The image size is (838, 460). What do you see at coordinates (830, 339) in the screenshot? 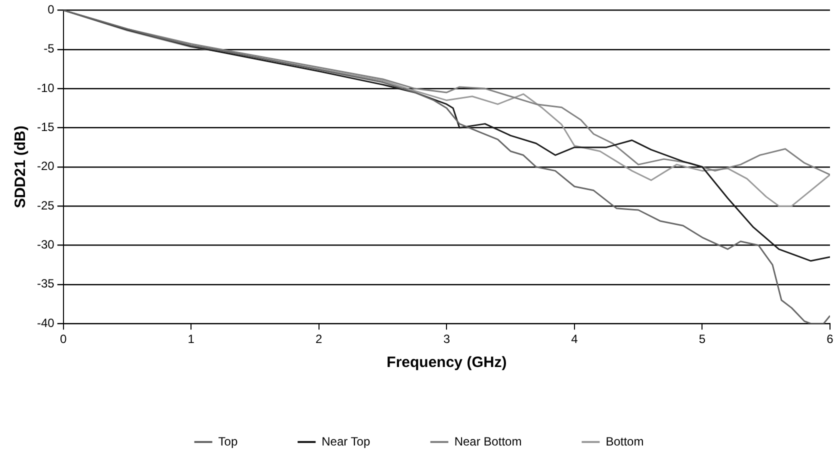
I see `x-tick-label: 6` at bounding box center [830, 339].